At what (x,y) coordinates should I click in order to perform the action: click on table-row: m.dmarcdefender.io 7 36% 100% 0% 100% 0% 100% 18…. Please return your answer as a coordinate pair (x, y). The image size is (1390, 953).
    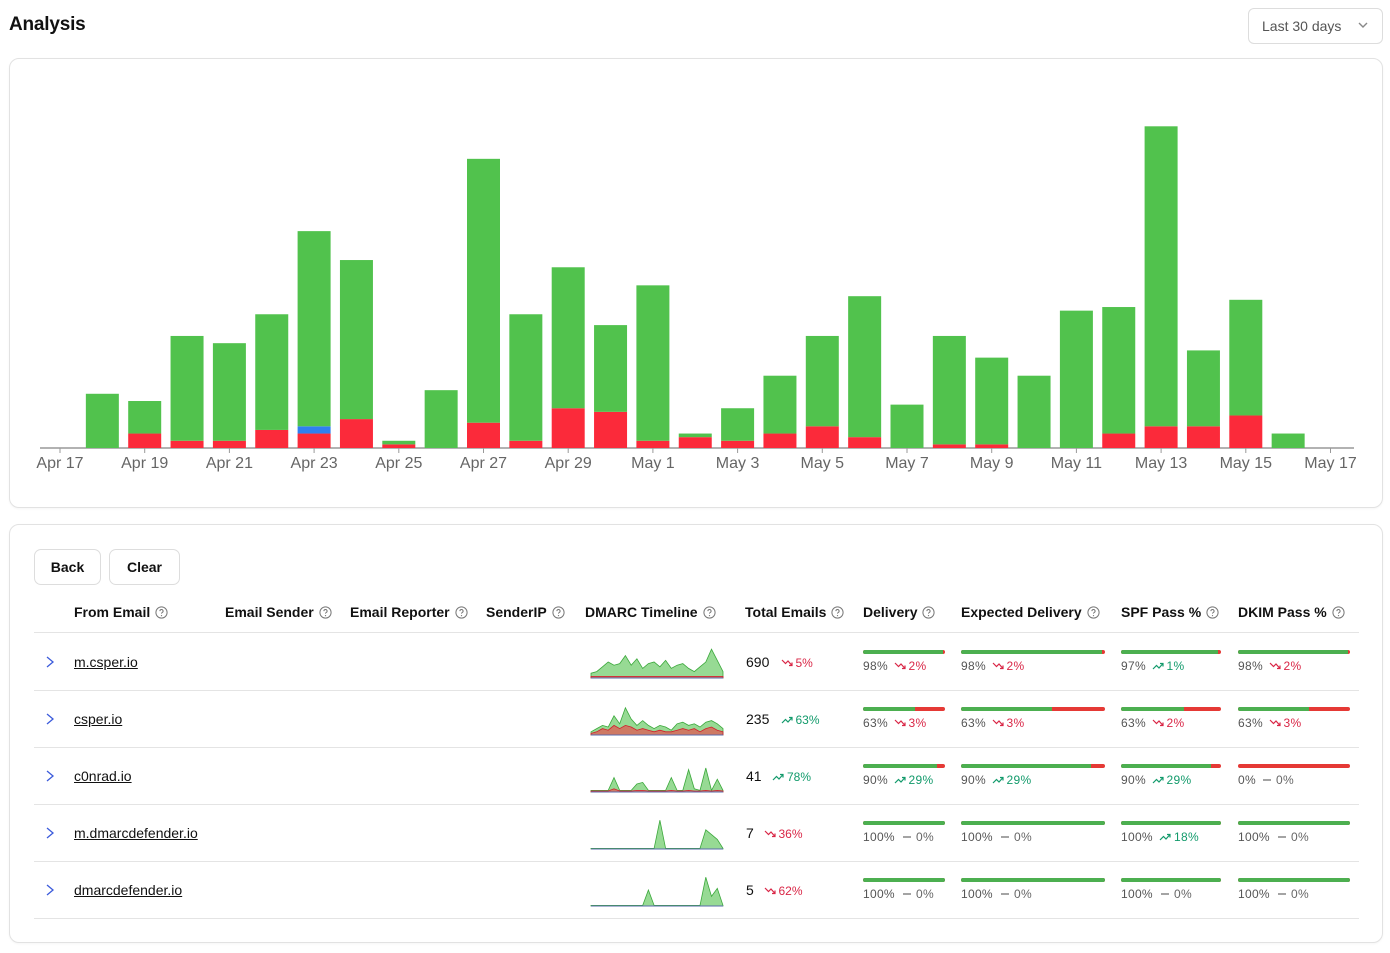
    Looking at the image, I should click on (696, 833).